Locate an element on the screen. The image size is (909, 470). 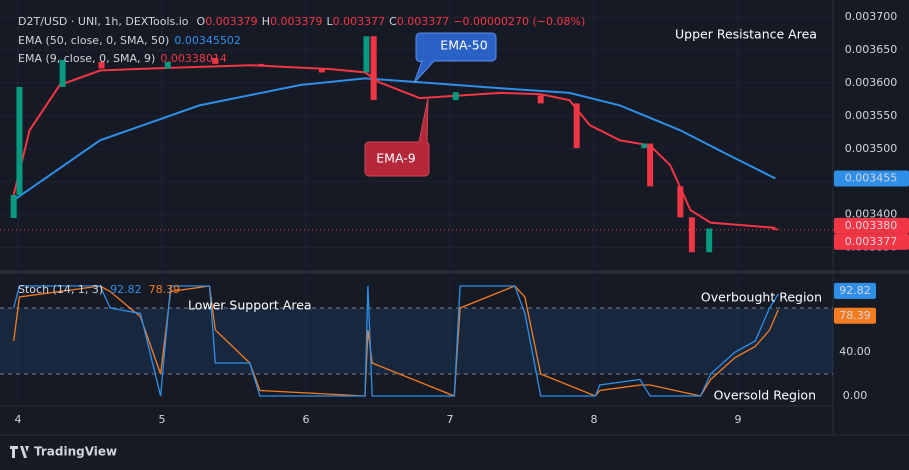
annotation: Lower Support Area is located at coordinates (250, 305).